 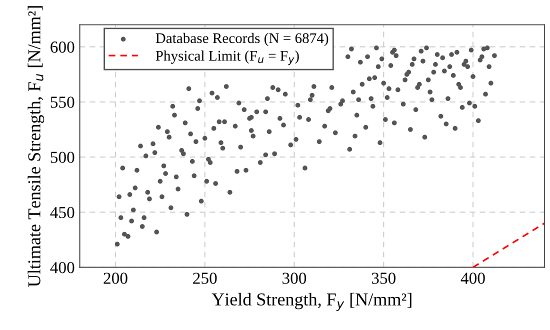 I want to click on x-tick-label: 200, so click(x=116, y=278).